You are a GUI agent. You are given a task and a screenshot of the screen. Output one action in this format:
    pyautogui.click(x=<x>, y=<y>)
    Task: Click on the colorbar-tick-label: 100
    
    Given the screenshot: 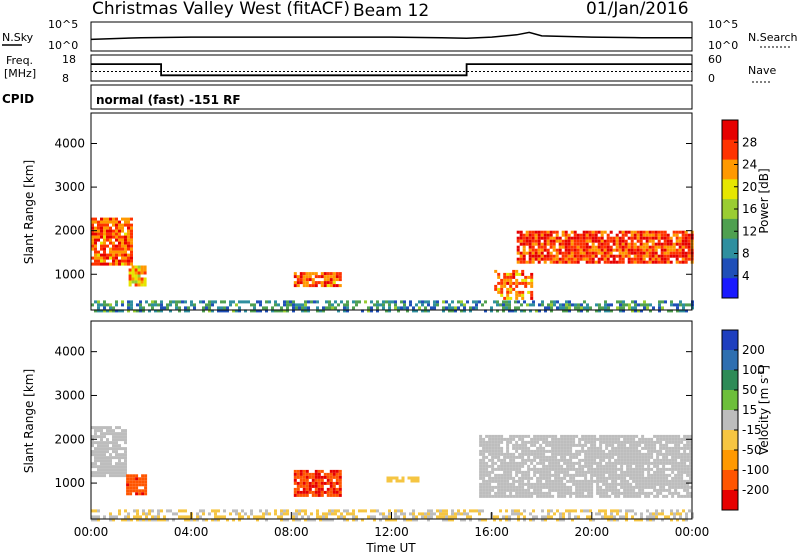 What is the action you would take?
    pyautogui.click(x=753, y=370)
    